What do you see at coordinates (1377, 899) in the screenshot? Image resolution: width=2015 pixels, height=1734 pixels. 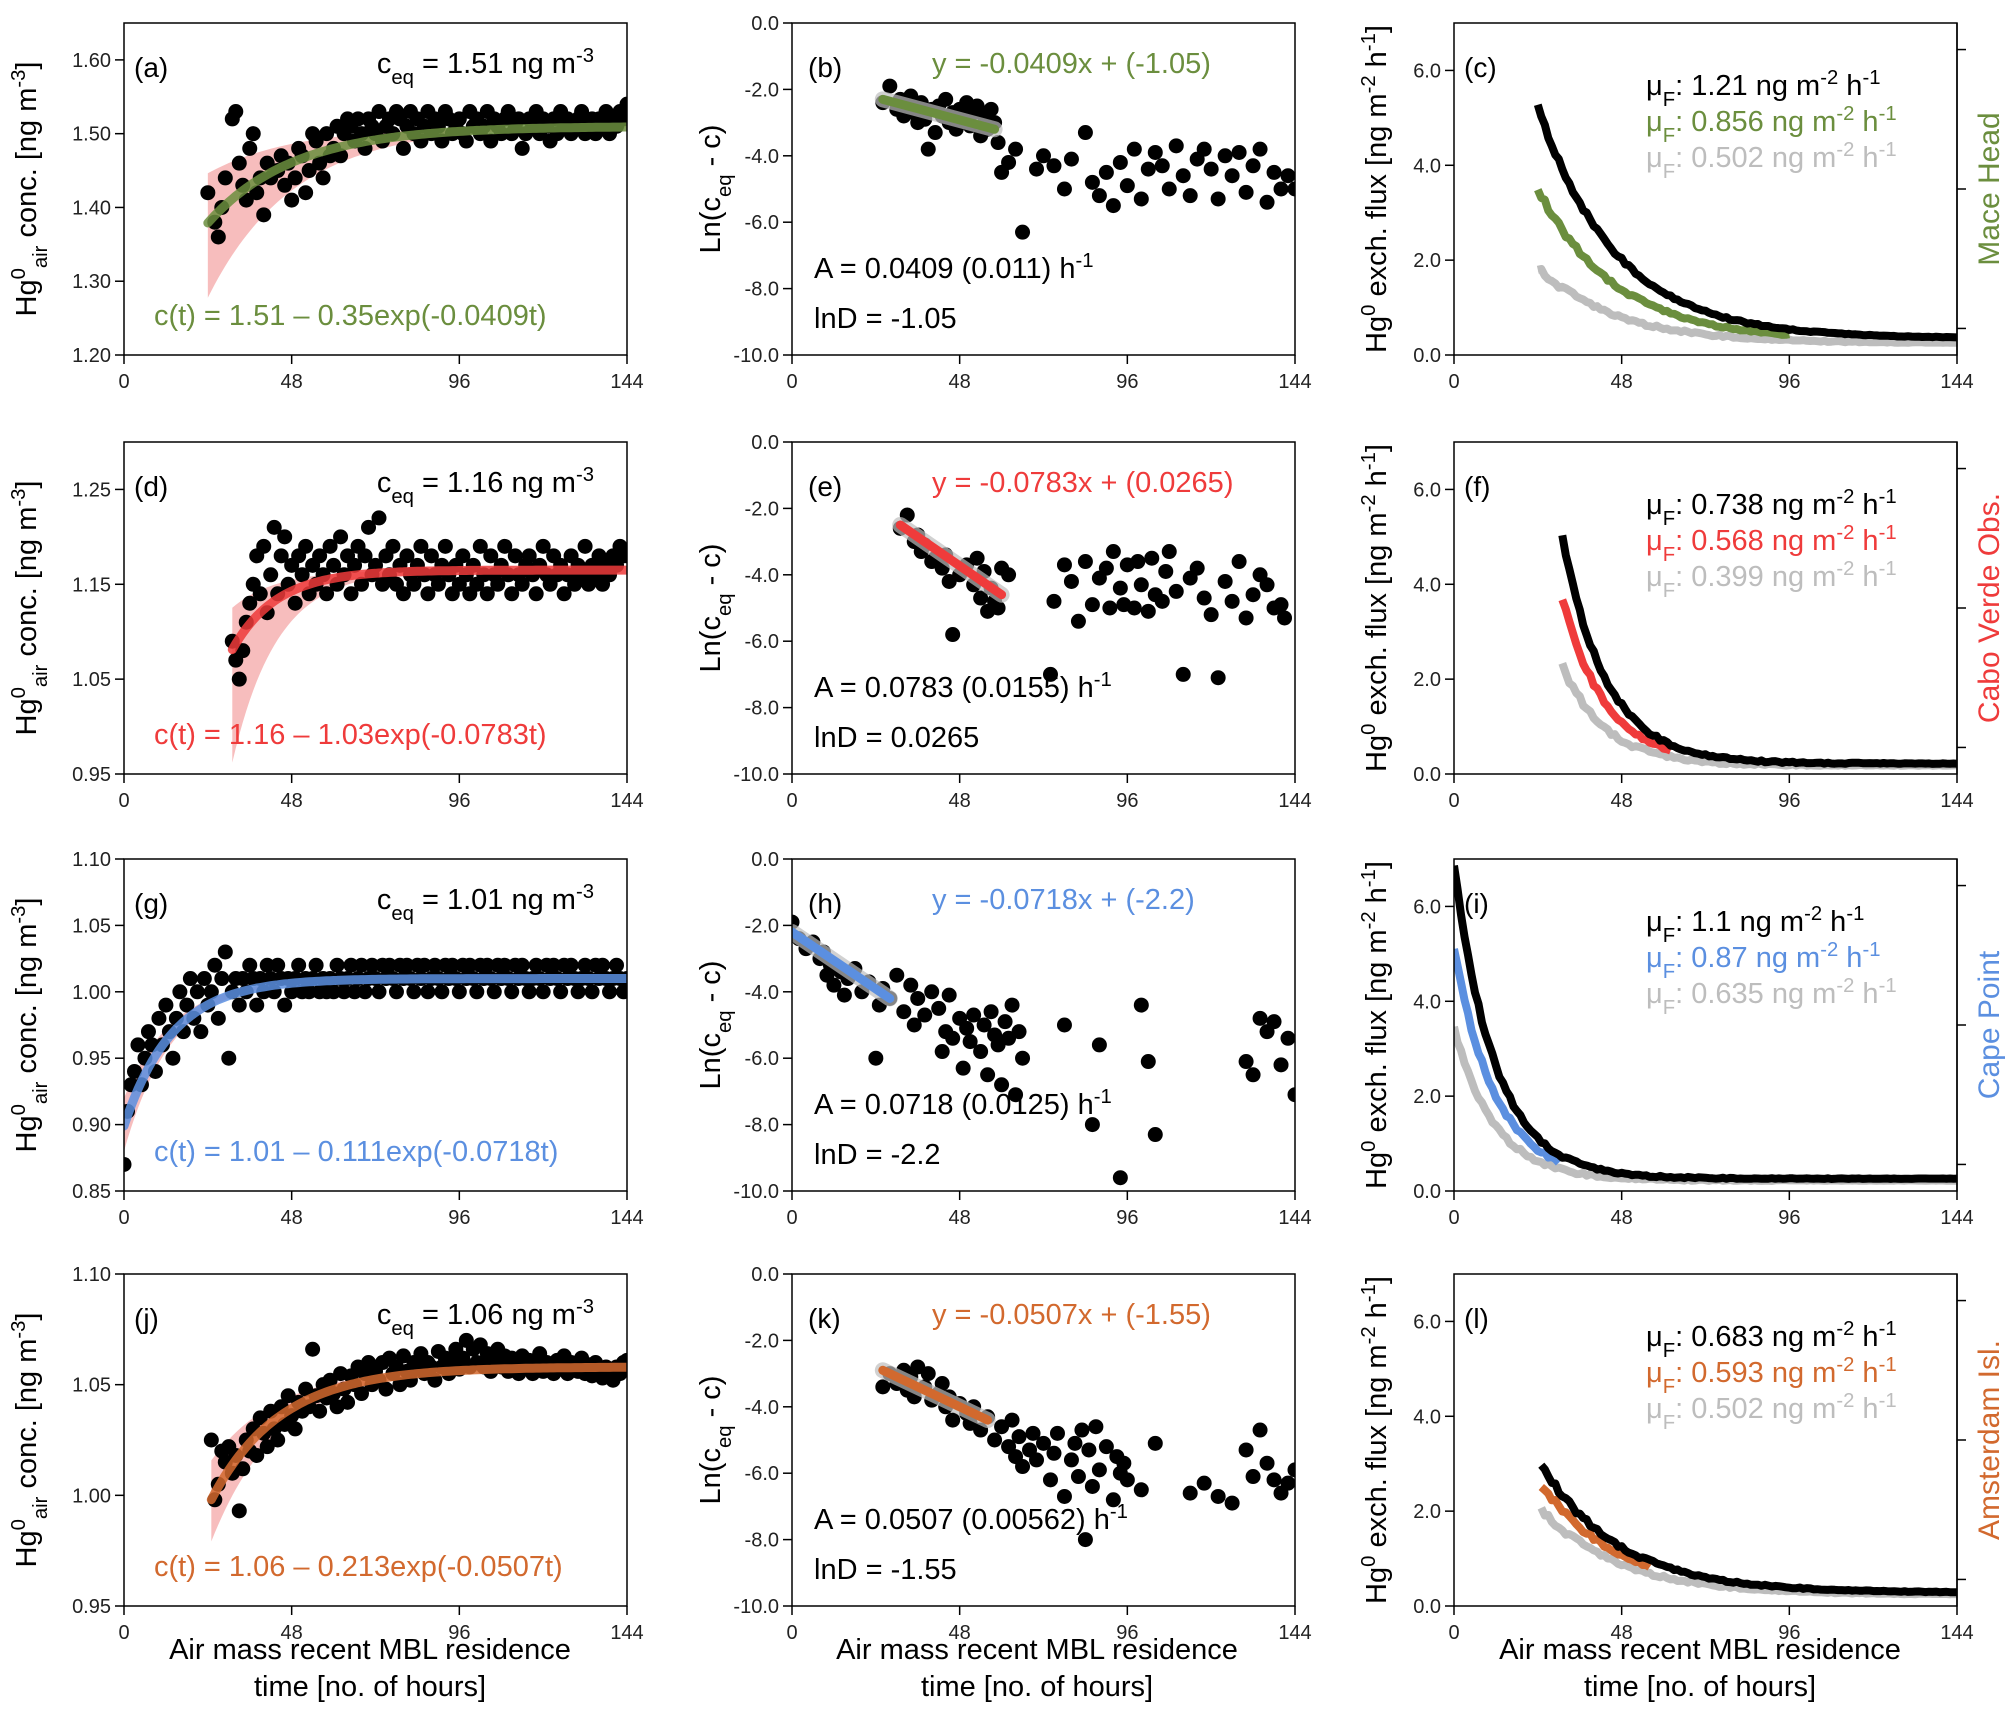 I see `y-axis-label-part-4: h` at bounding box center [1377, 899].